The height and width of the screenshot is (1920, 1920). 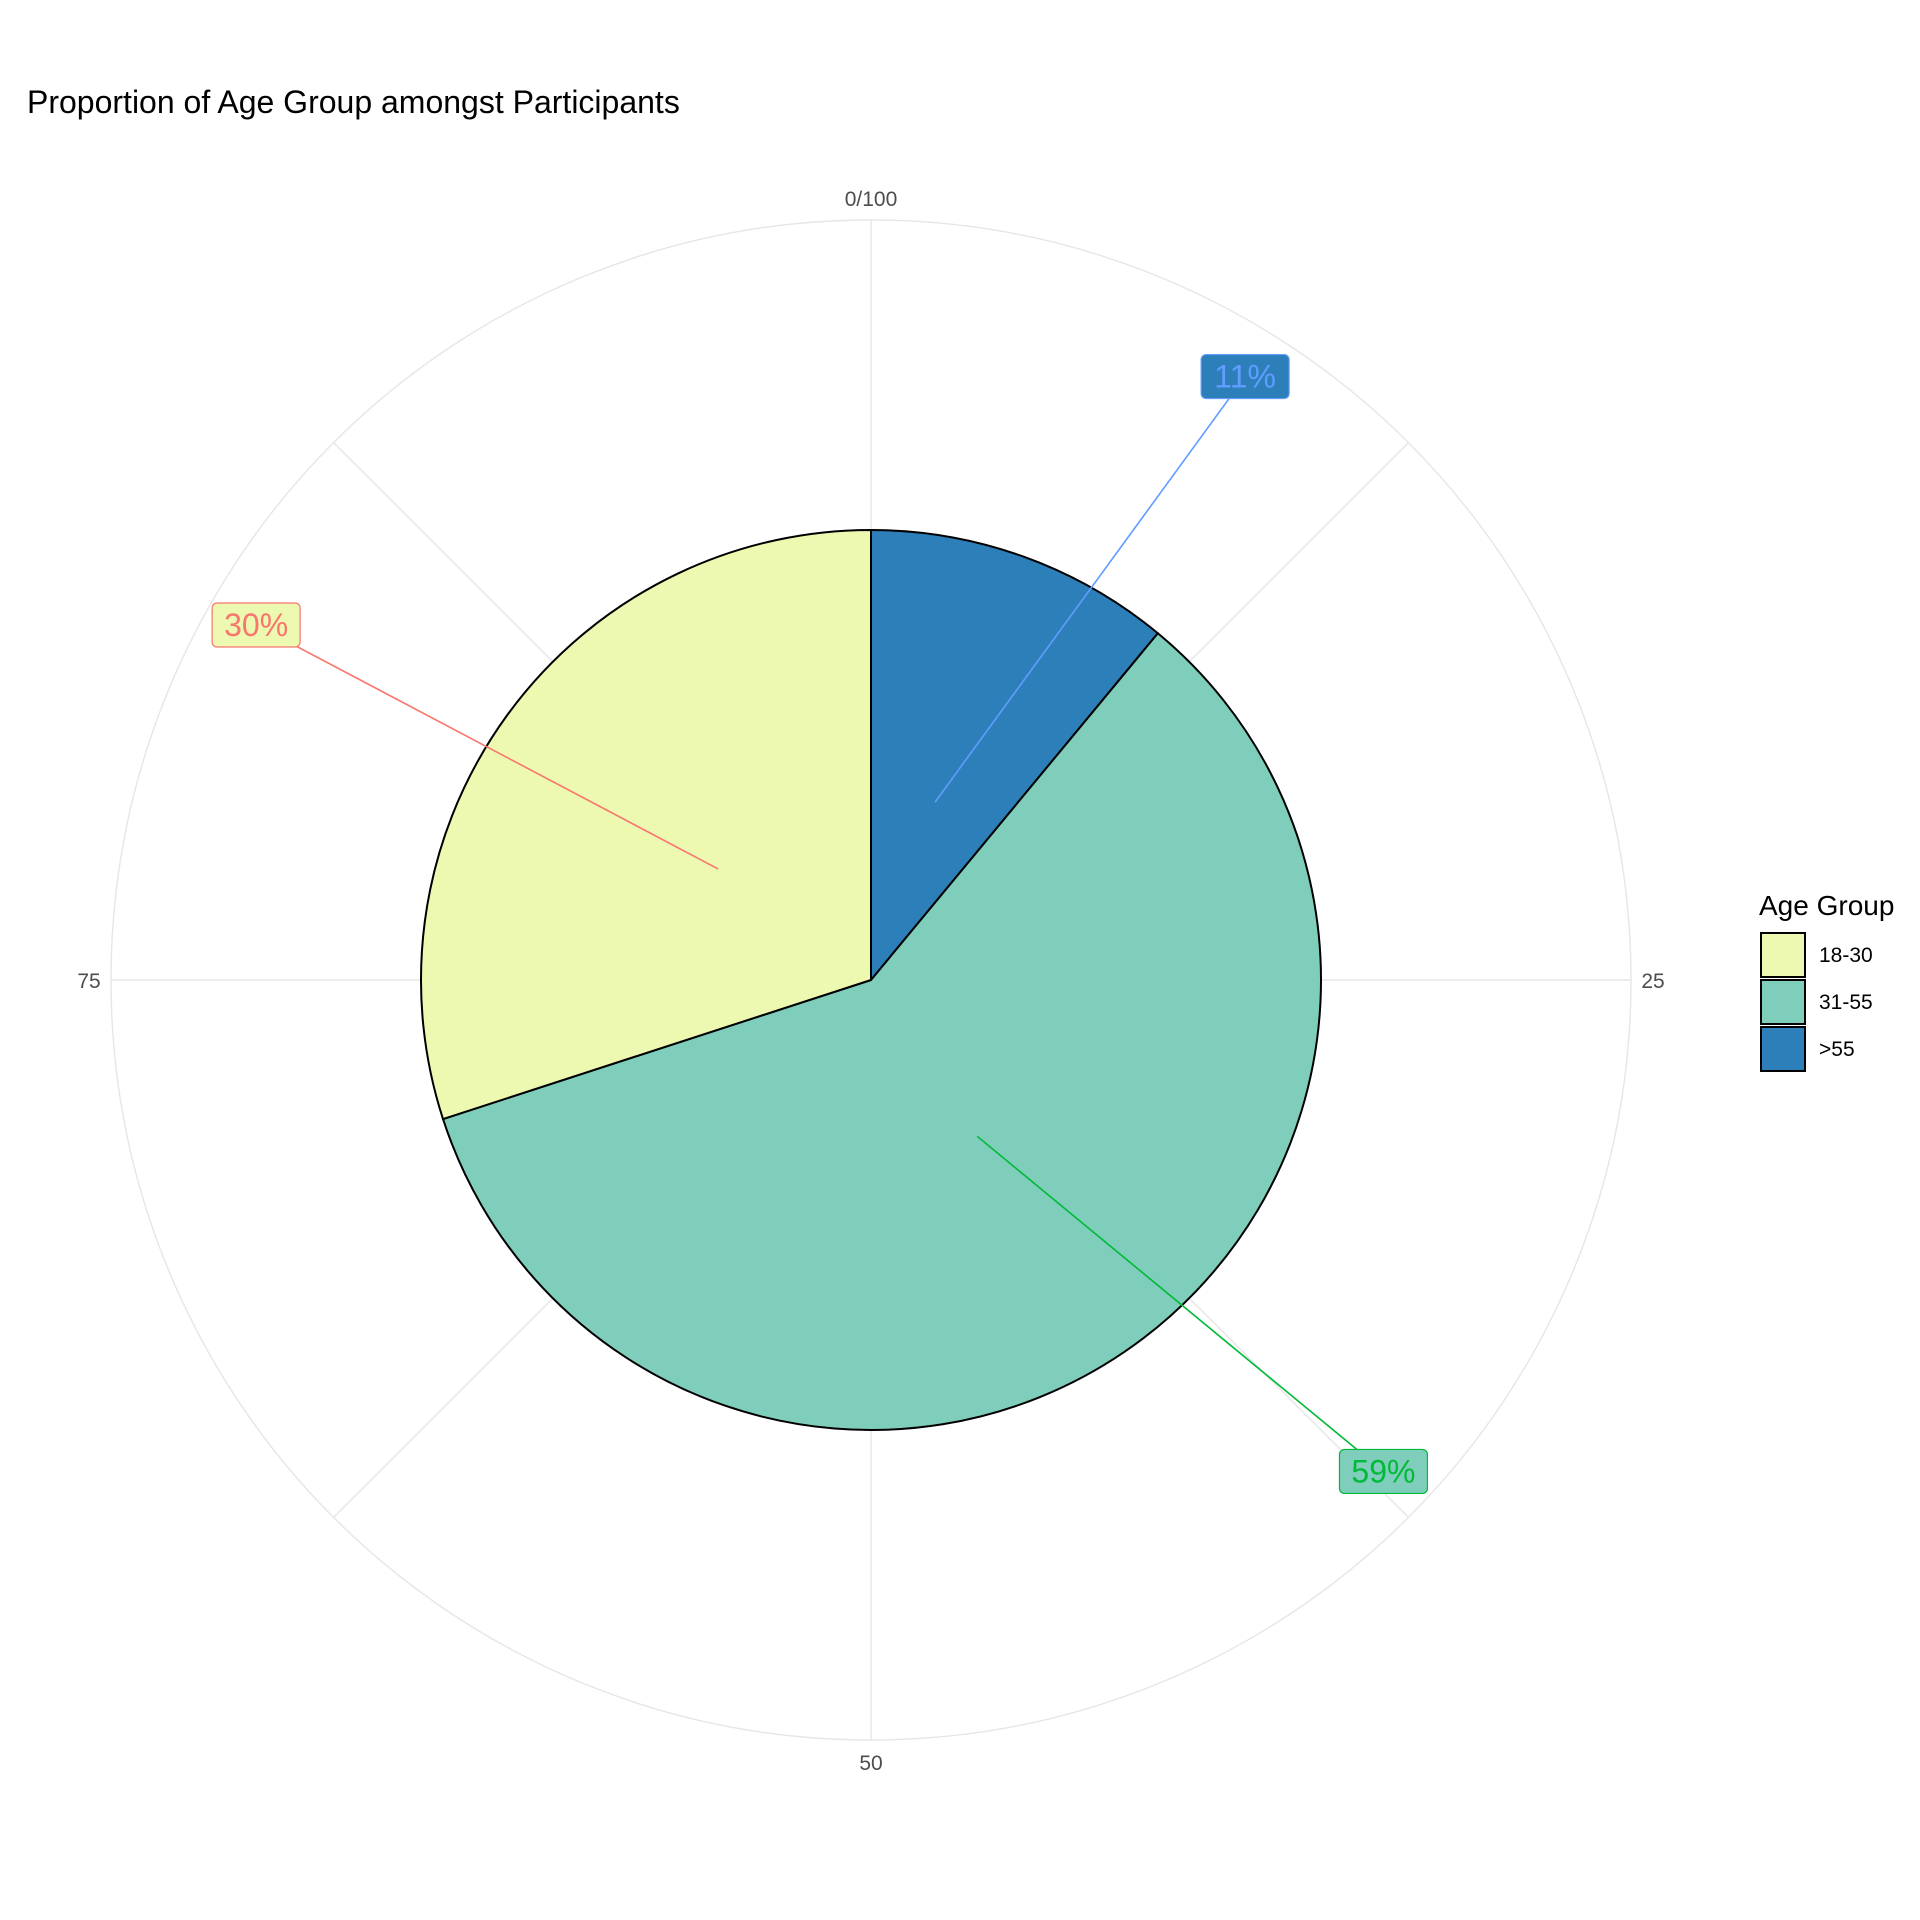 I want to click on data-label: 30%, so click(x=256, y=625).